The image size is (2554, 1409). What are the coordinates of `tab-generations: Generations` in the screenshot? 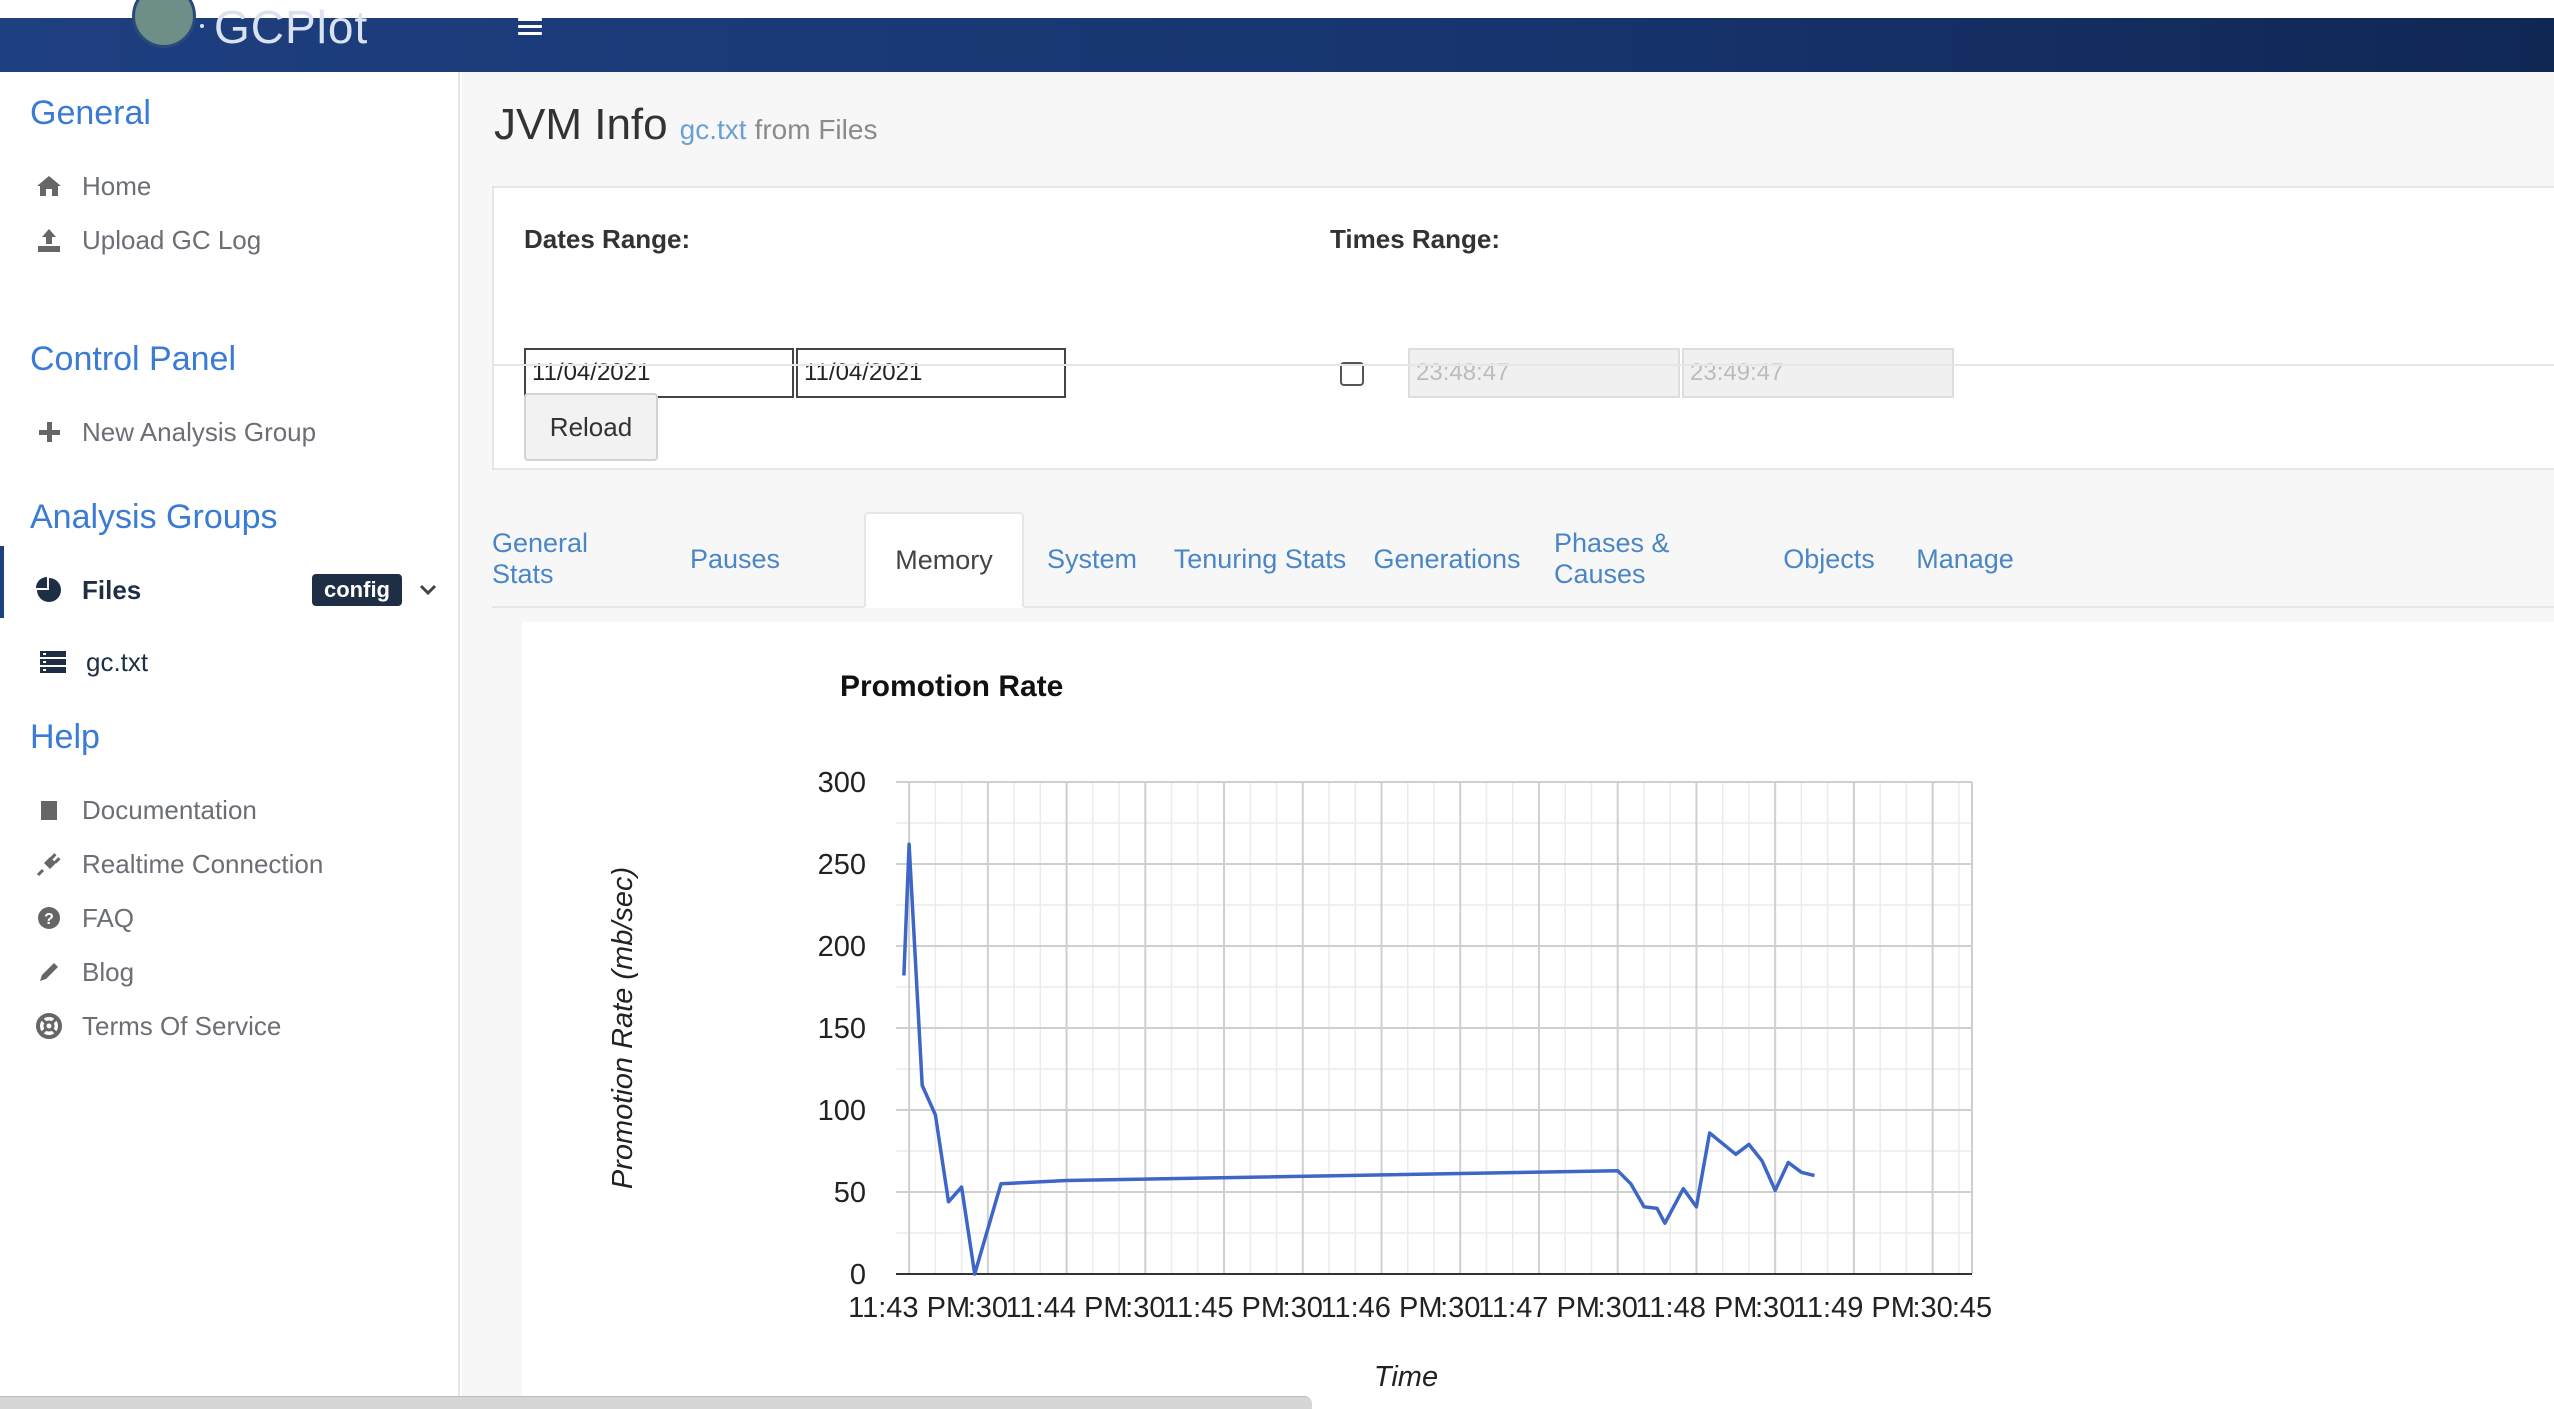 It's located at (1447, 559).